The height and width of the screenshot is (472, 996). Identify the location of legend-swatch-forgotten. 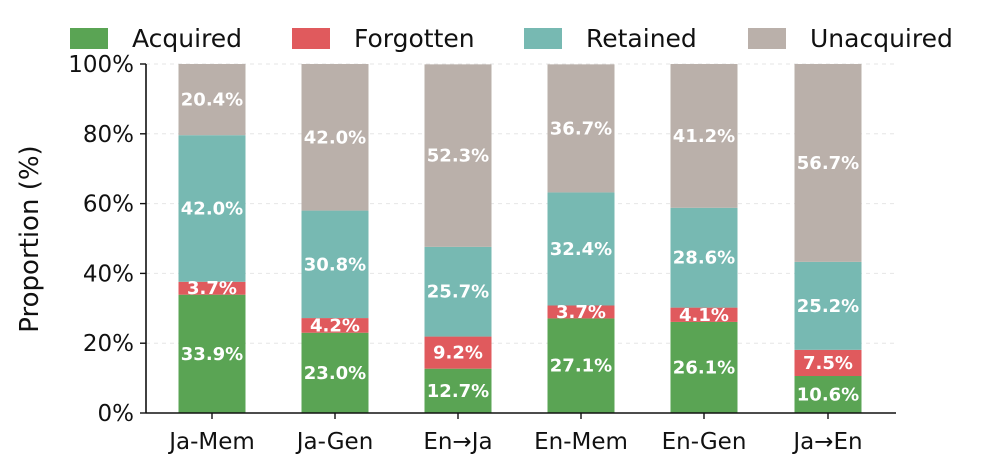
(311, 38).